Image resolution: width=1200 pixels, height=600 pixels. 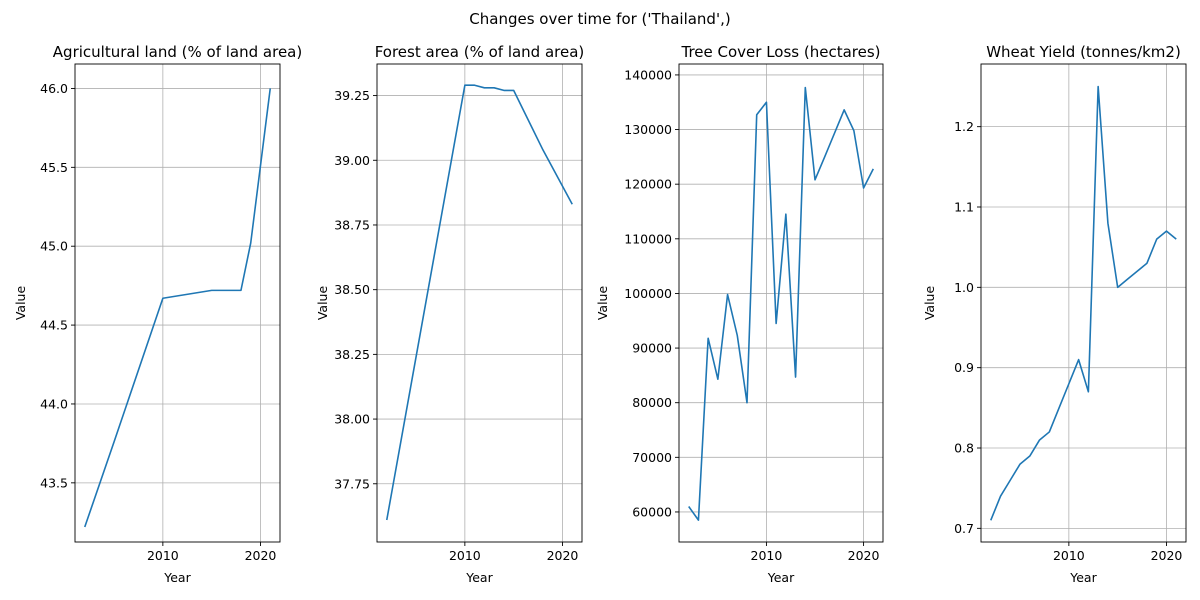 What do you see at coordinates (964, 126) in the screenshot?
I see `y-tick-label: 1.2` at bounding box center [964, 126].